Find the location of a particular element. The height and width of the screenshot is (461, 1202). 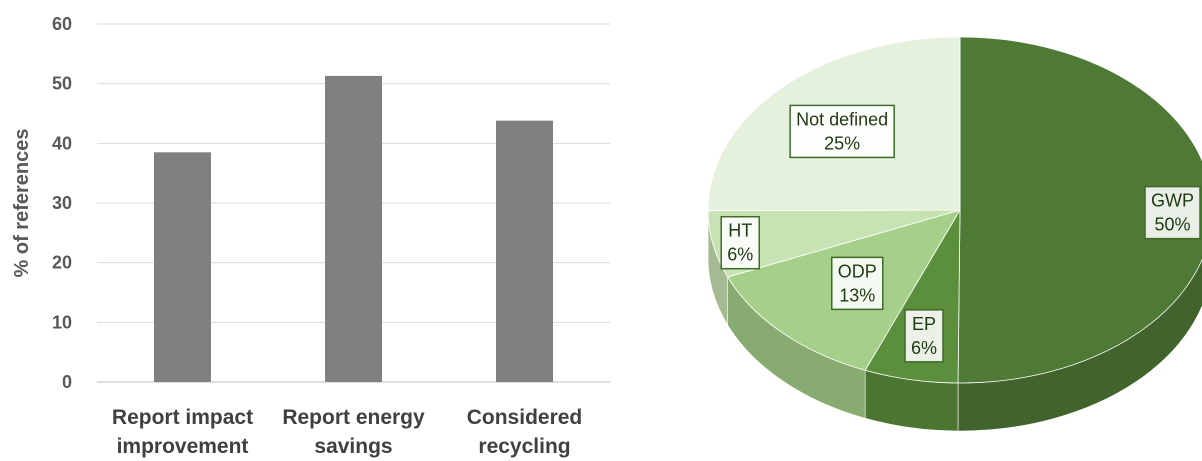

pie-label: EP 6% is located at coordinates (924, 336).